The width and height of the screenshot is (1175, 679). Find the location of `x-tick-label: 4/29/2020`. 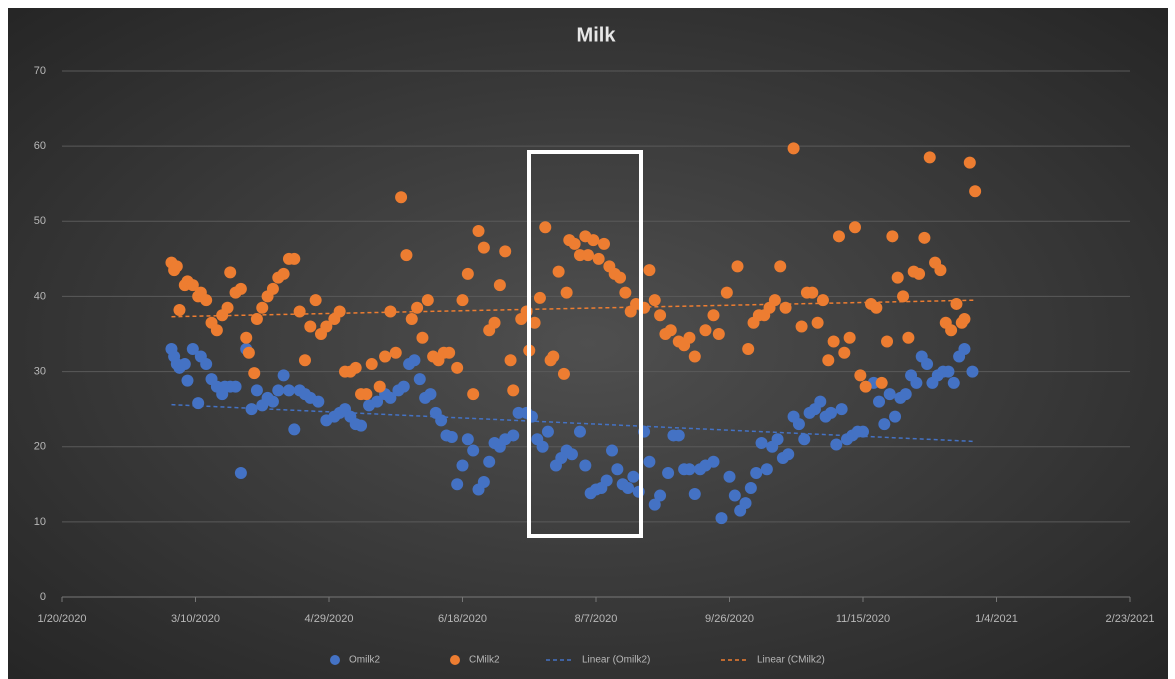

x-tick-label: 4/29/2020 is located at coordinates (329, 619).